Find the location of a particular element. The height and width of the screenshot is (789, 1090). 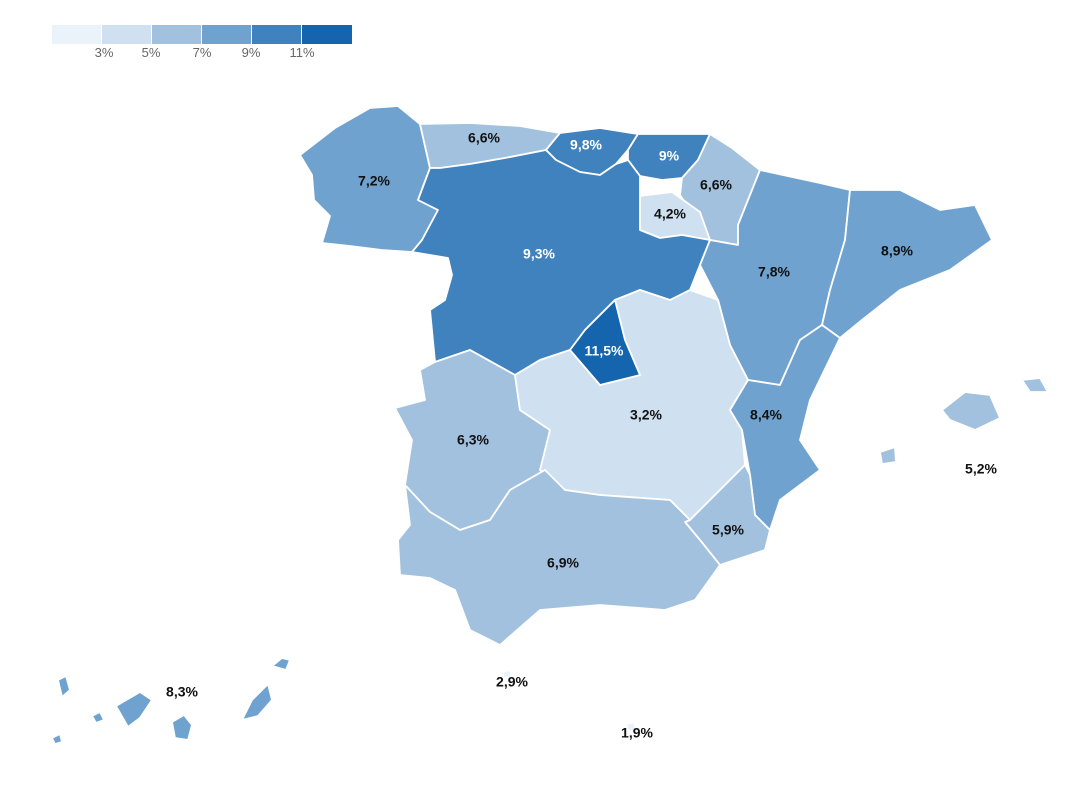

label-asturias: 6,6% is located at coordinates (484, 138).